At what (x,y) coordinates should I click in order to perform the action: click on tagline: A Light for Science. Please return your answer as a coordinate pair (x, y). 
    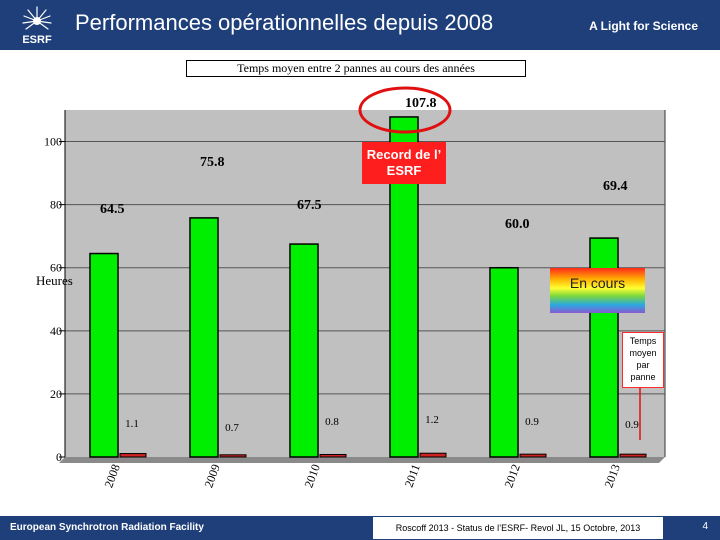
    Looking at the image, I should click on (643, 26).